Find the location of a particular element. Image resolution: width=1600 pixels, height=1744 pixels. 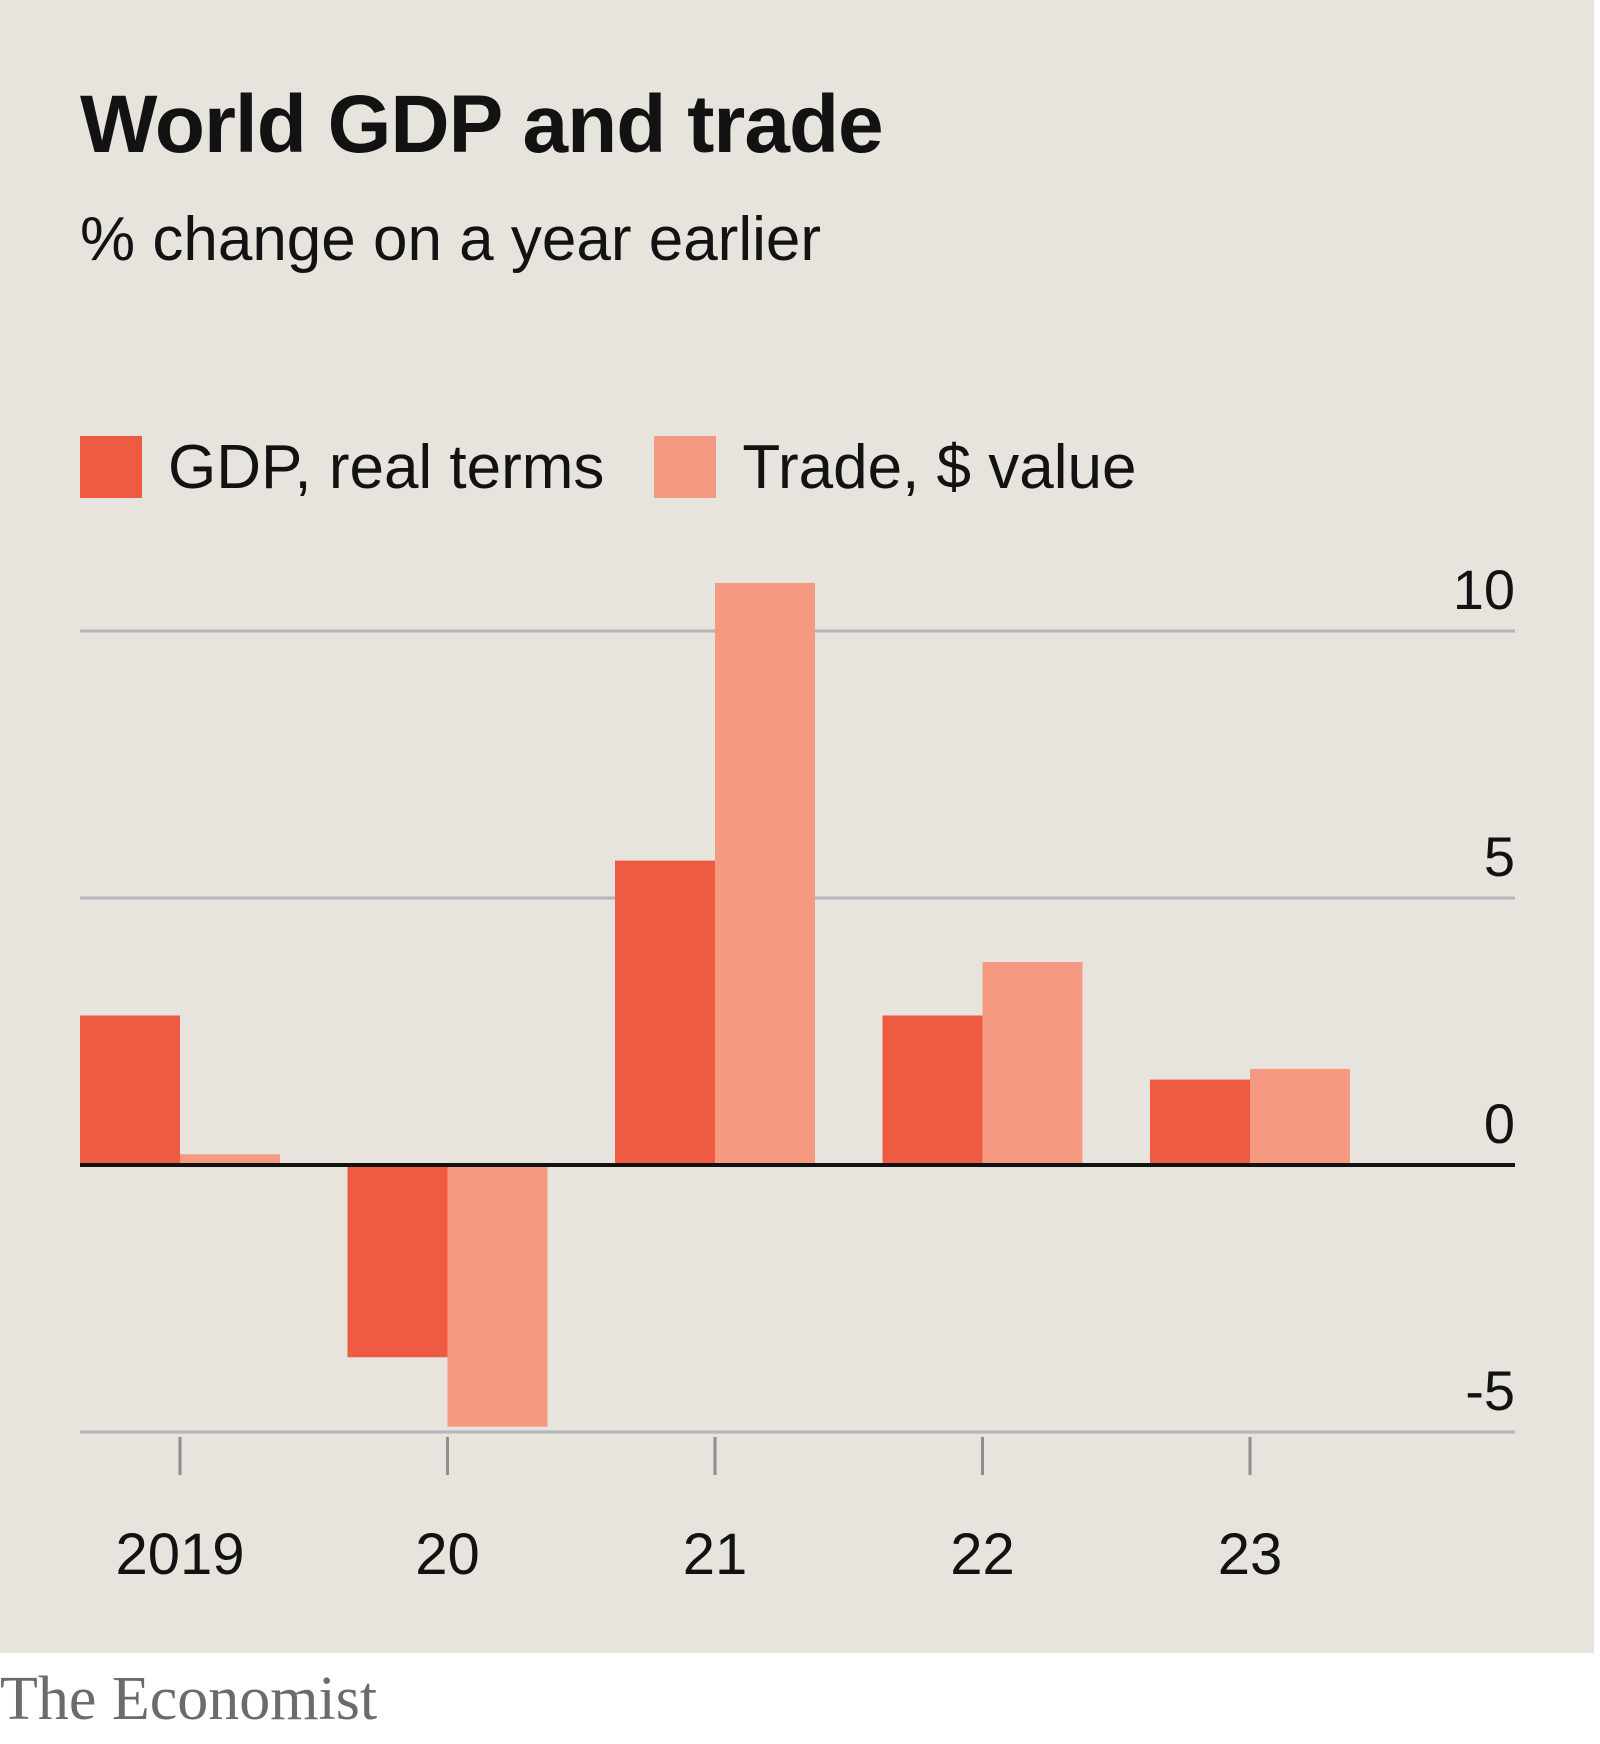

chart-subtitle: % change on a year earlier is located at coordinates (451, 239).